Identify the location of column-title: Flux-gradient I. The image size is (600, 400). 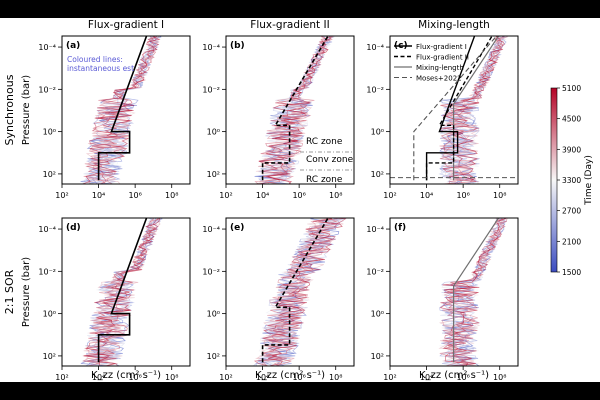
(126, 25).